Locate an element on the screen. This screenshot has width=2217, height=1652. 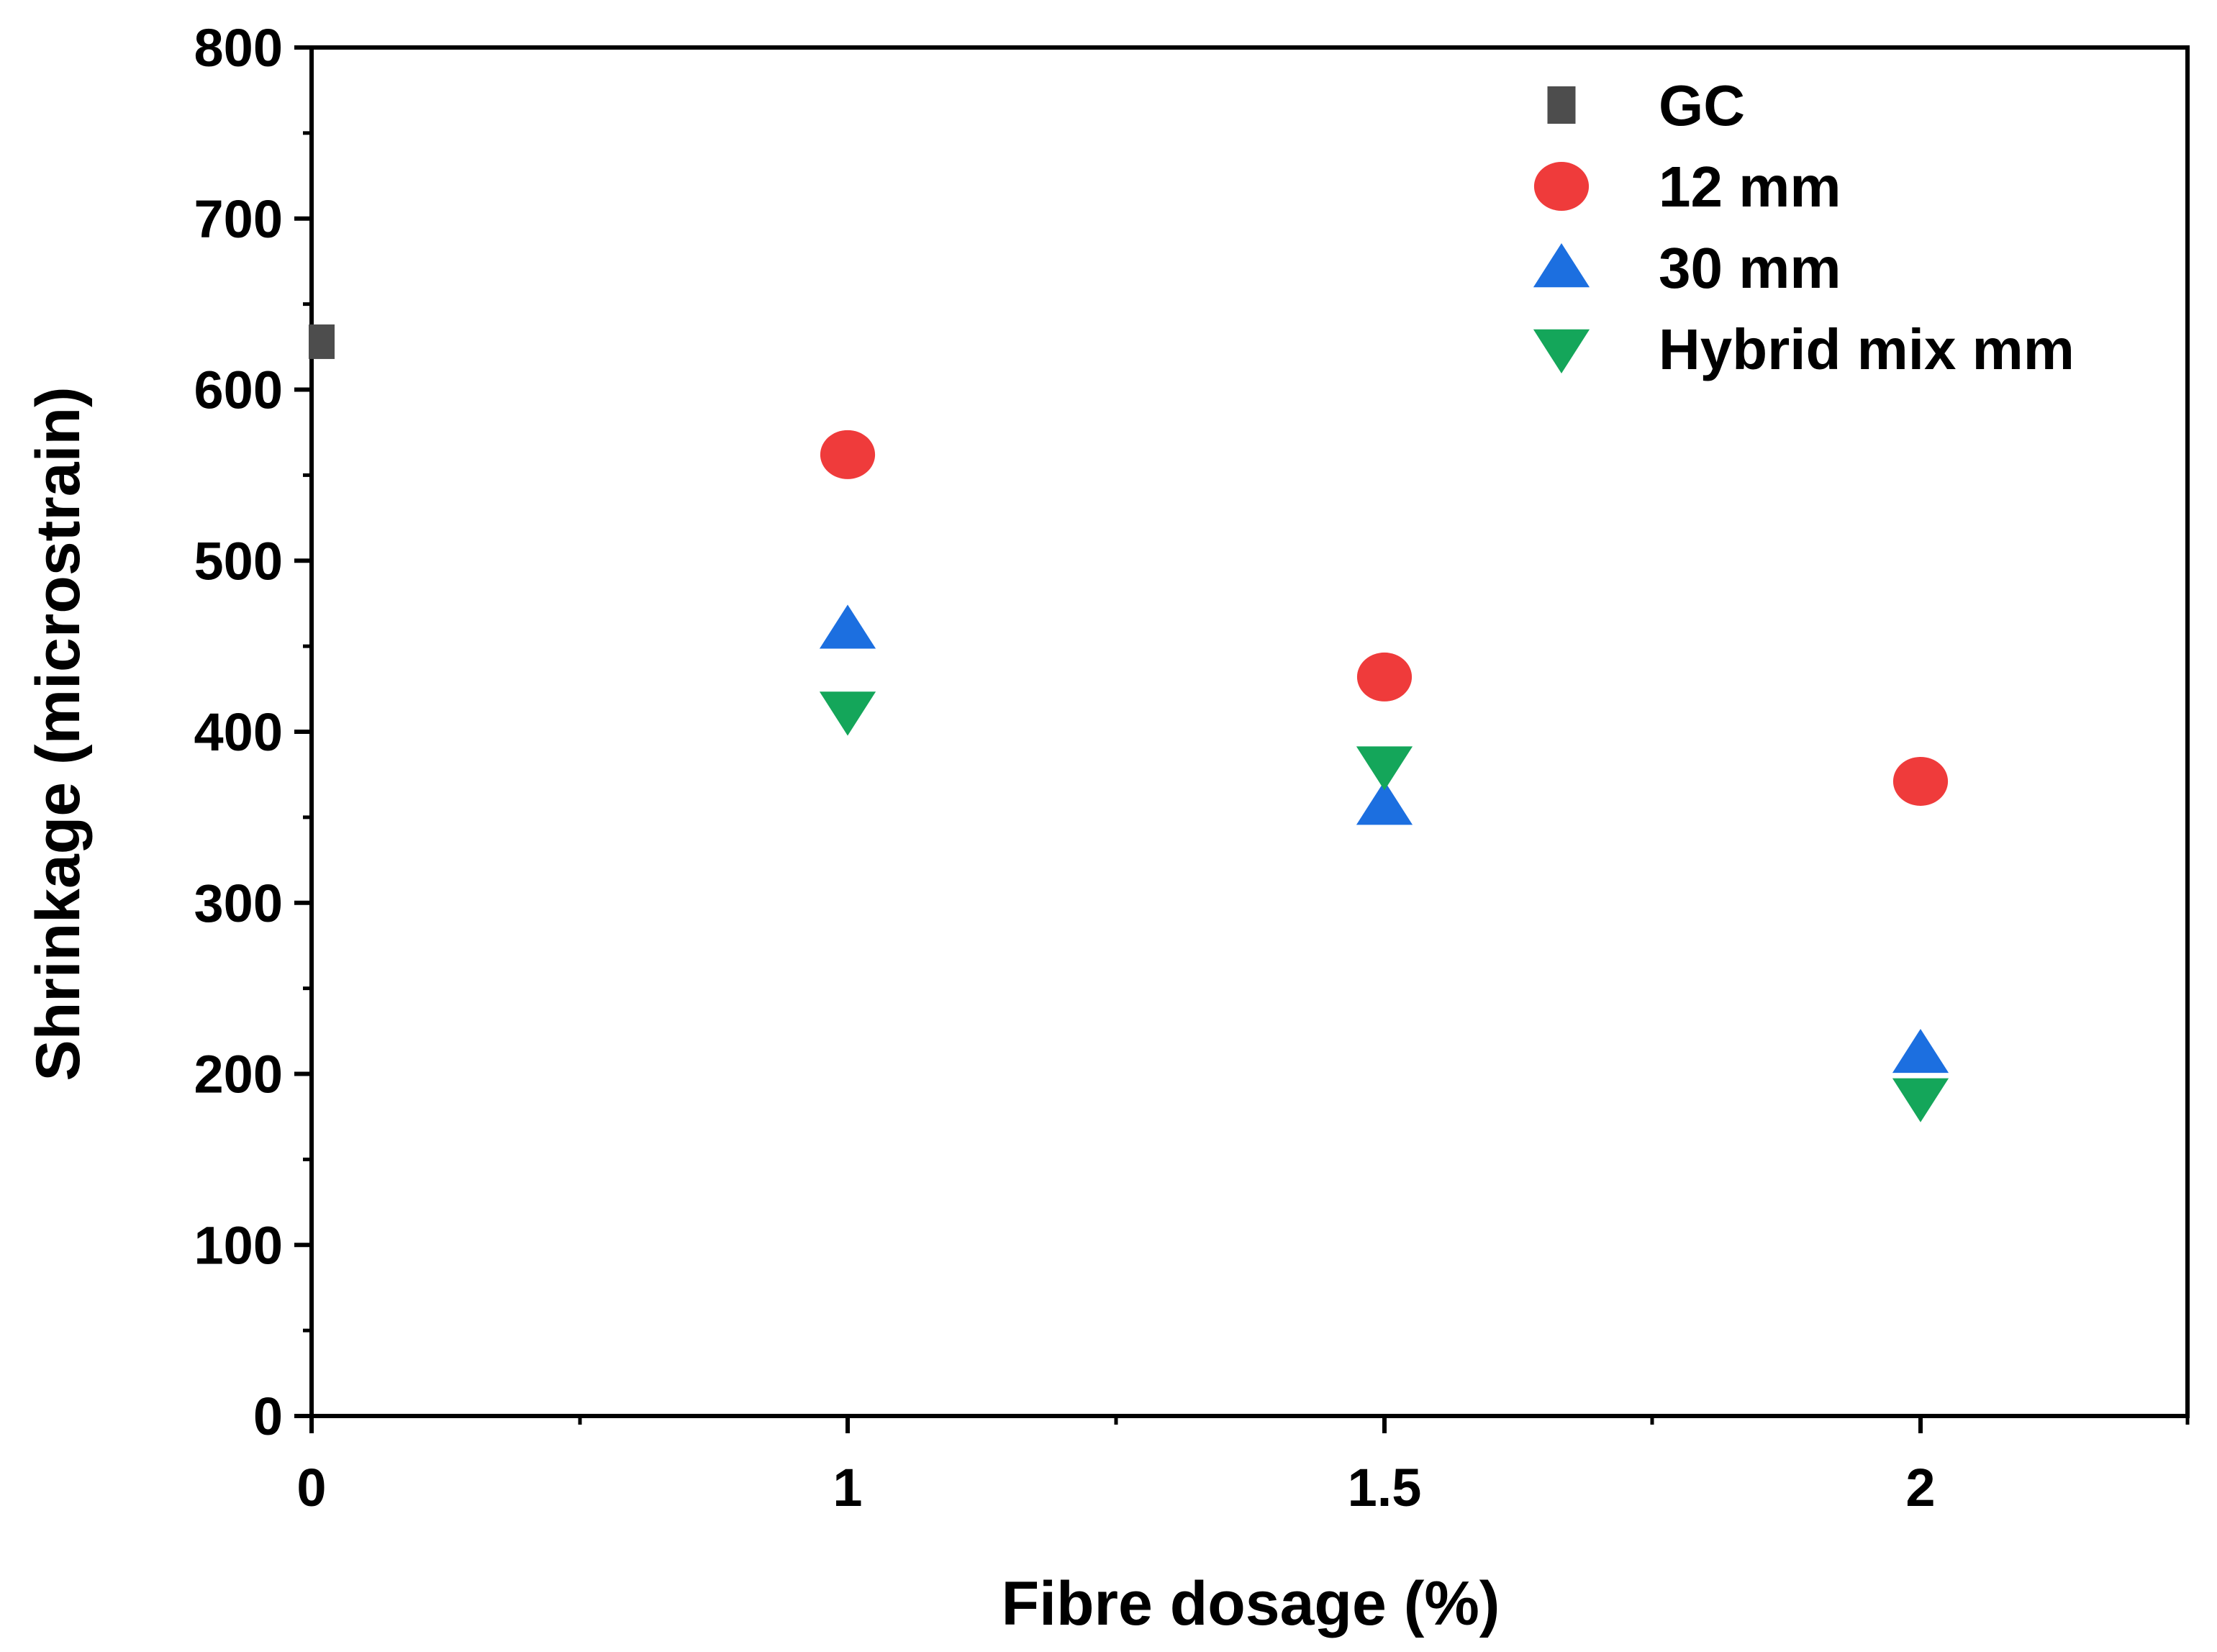
x-tick-label: 0 is located at coordinates (311, 1487).